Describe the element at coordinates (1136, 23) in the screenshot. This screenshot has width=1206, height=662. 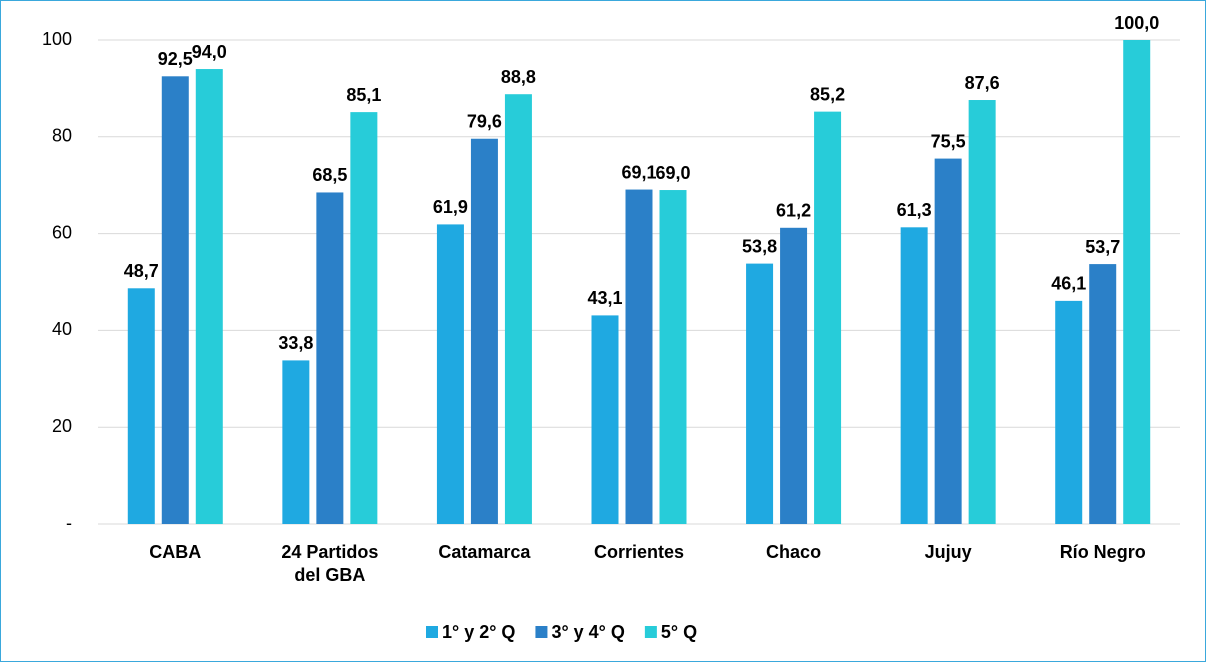
I see `value-label: 100,0` at that location.